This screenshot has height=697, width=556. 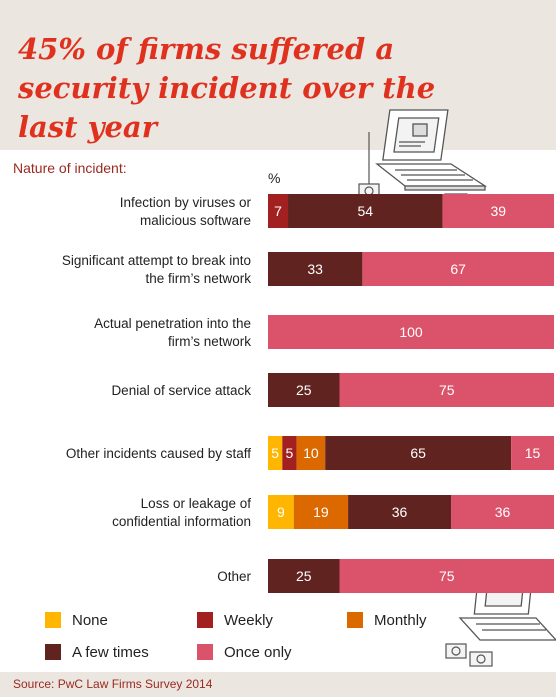 What do you see at coordinates (112, 684) in the screenshot?
I see `source-note: Source: PwC Law Firms Survey 2014` at bounding box center [112, 684].